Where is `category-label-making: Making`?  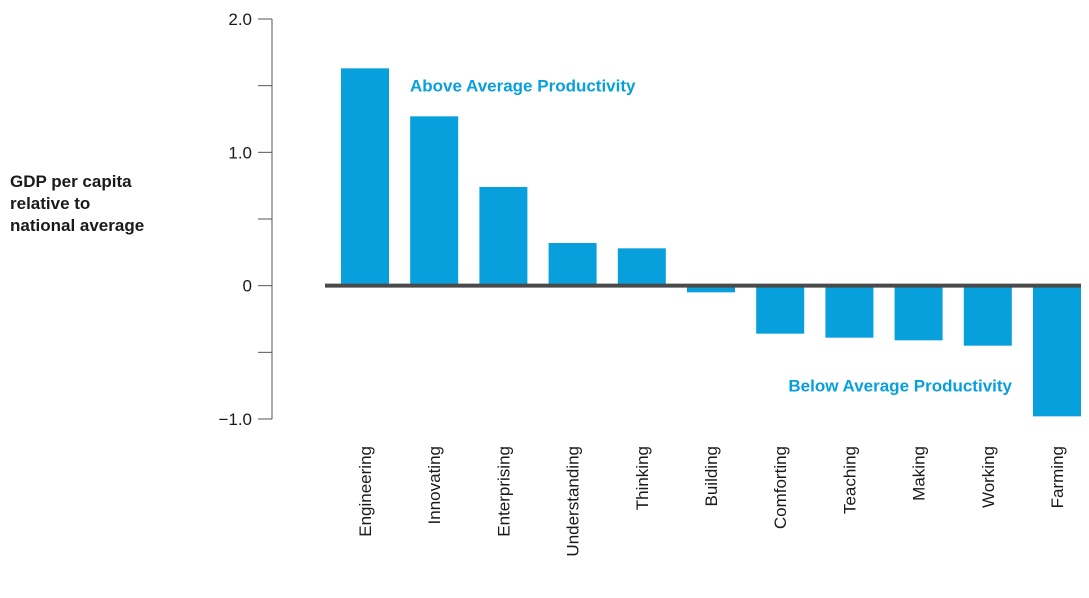
category-label-making: Making is located at coordinates (919, 473).